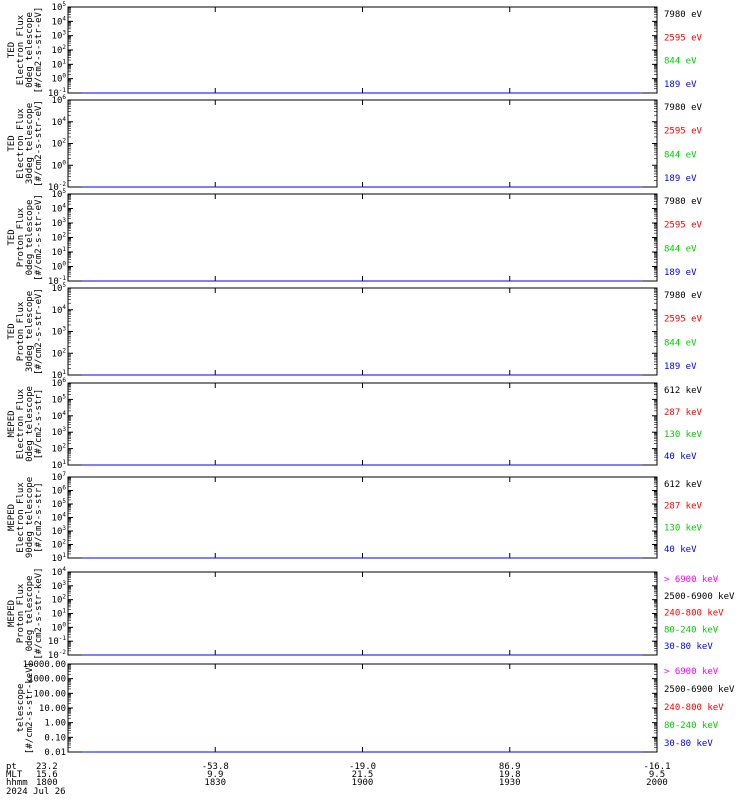 This screenshot has height=800, width=750. I want to click on legend-entry: 287 keV, so click(683, 507).